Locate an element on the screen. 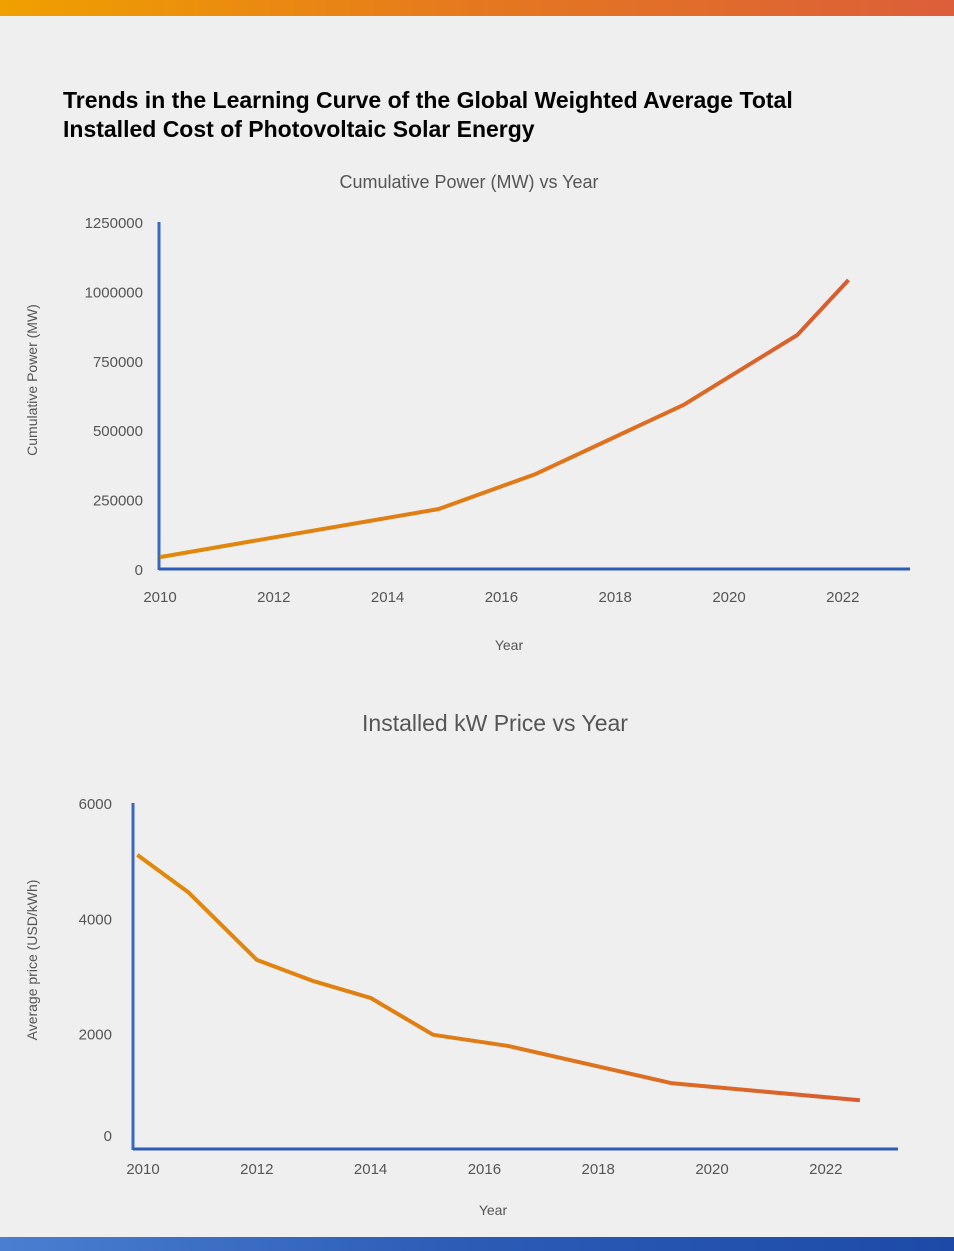 The width and height of the screenshot is (954, 1251). top-accent-bar is located at coordinates (477, 8).